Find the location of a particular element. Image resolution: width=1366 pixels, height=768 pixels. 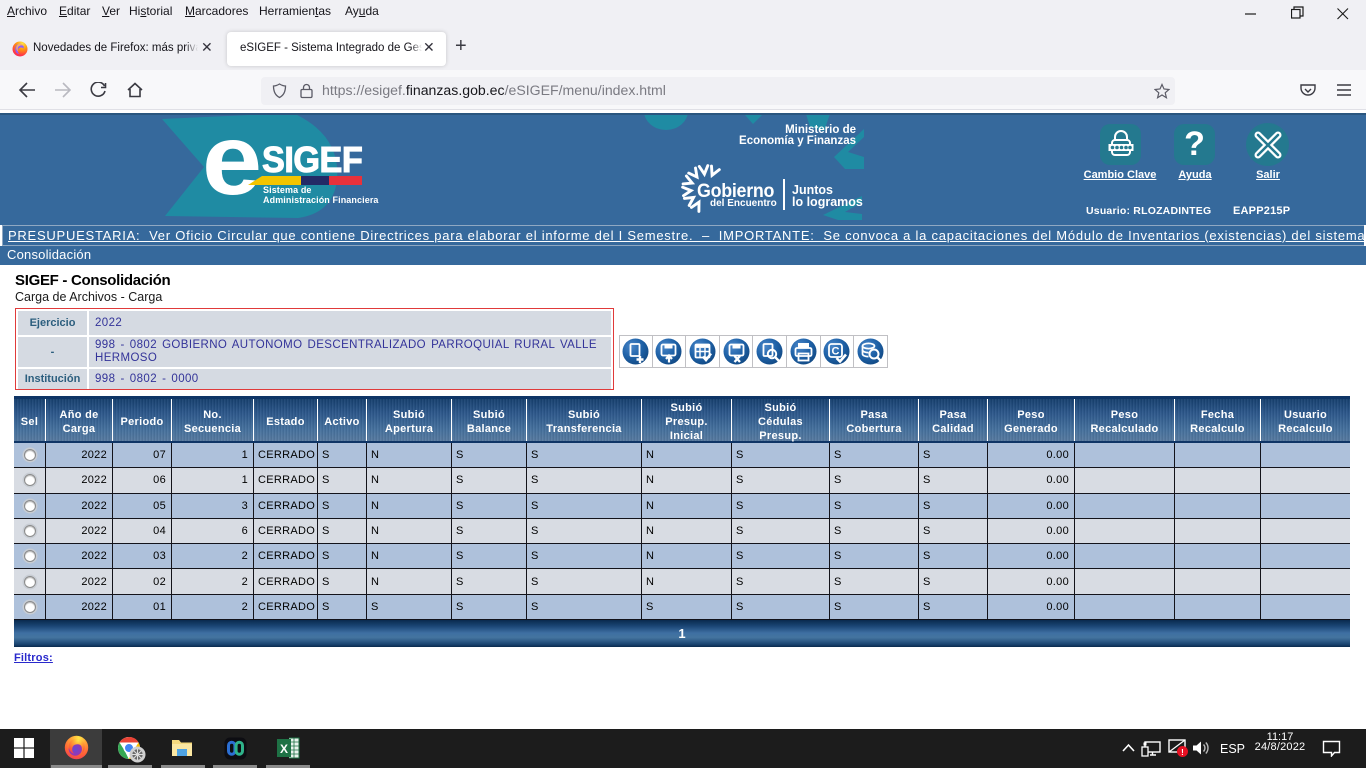

svg-text: C is located at coordinates (836, 352).